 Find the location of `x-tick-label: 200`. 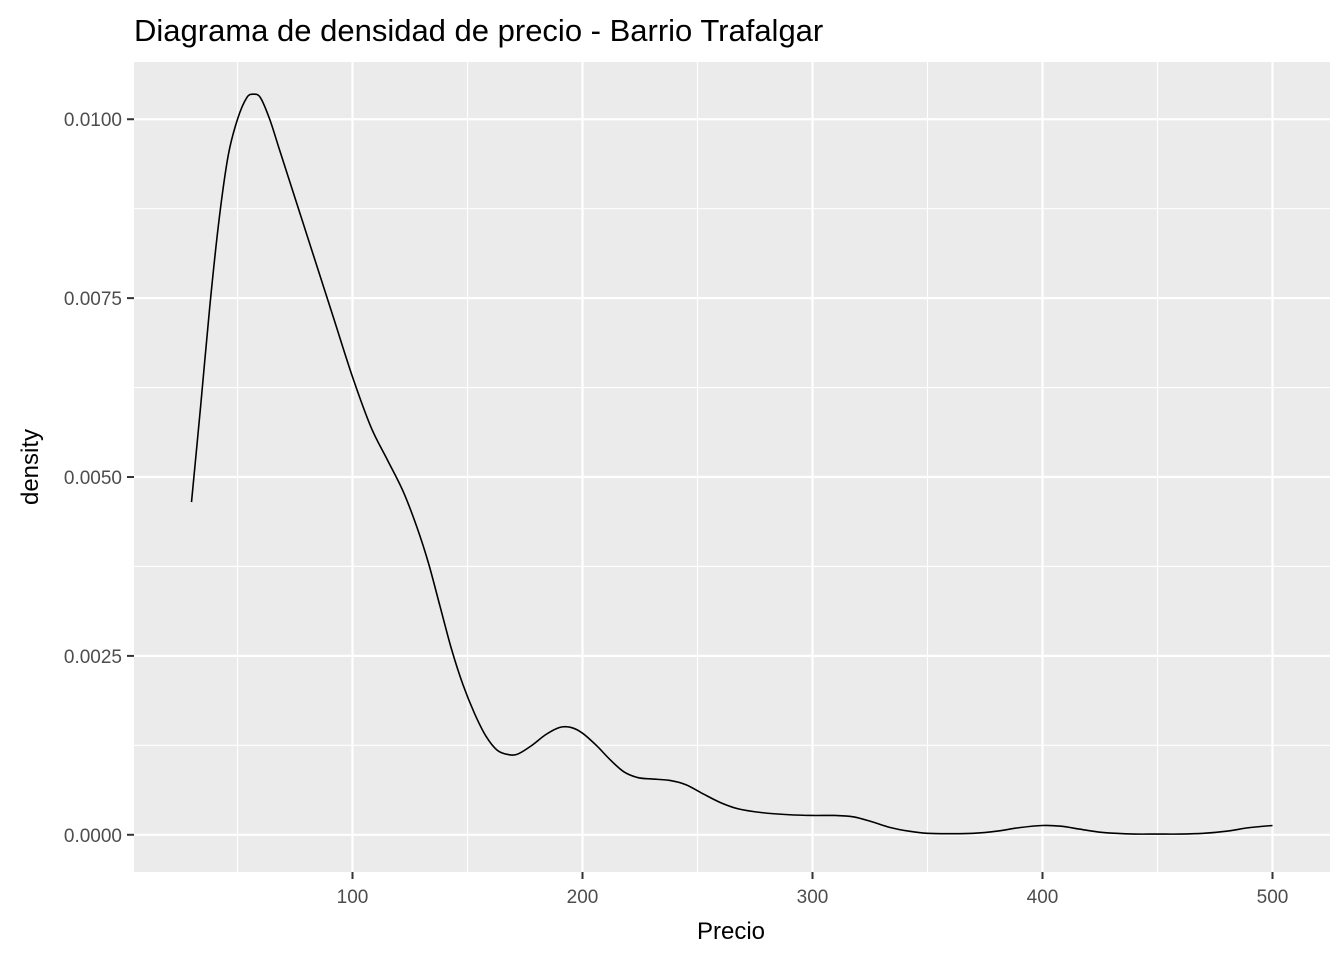

x-tick-label: 200 is located at coordinates (583, 897).